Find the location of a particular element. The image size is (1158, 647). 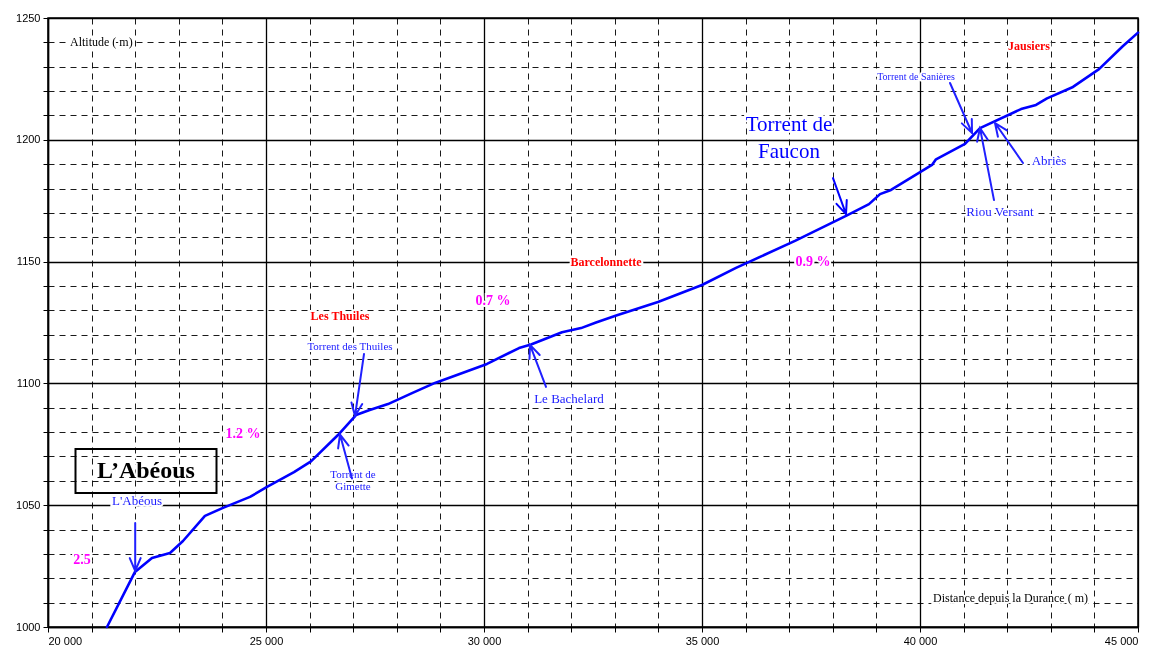

annotation: L’Abéous is located at coordinates (146, 470).